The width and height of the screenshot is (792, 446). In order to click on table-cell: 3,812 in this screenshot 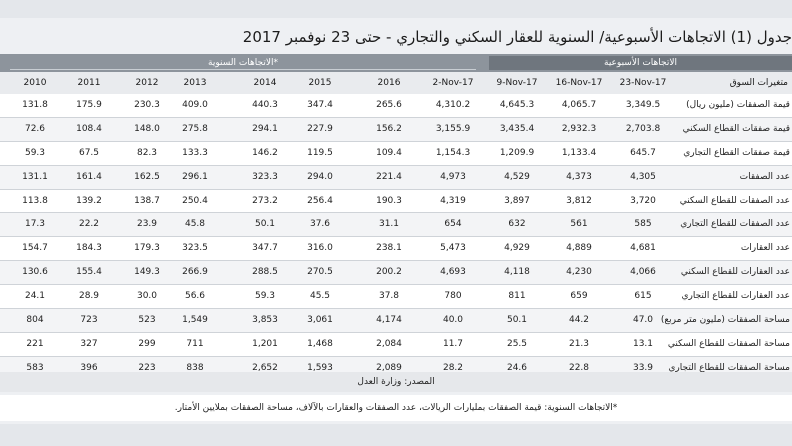, I will do `click(579, 200)`.